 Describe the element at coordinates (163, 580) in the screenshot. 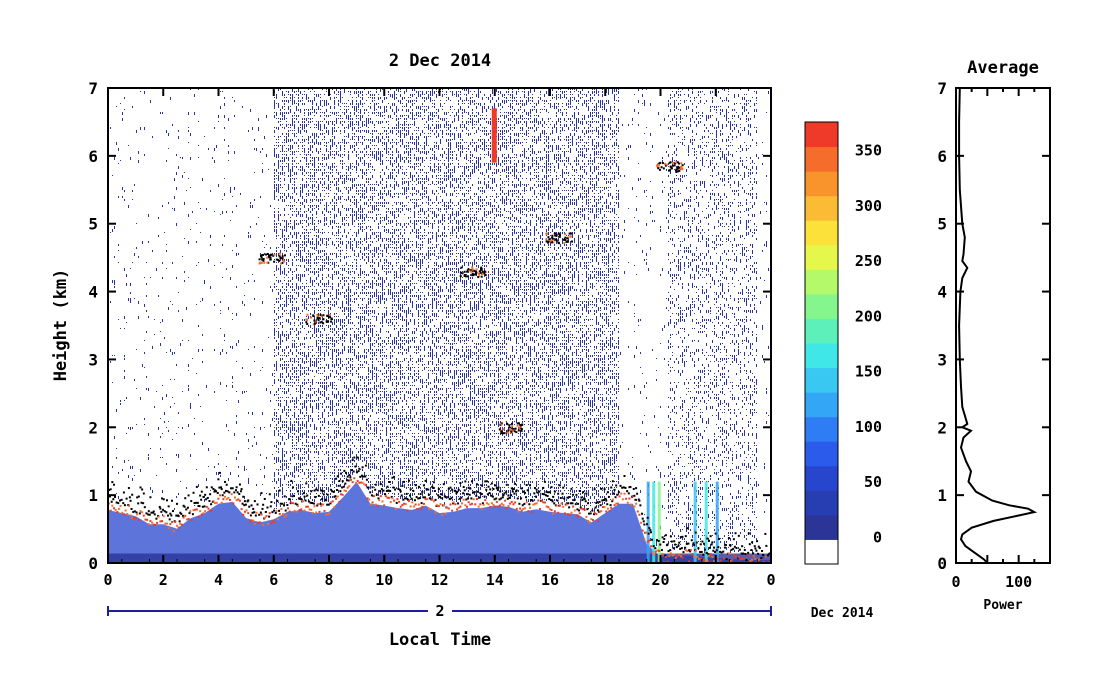

I see `x-tick-label: 2` at that location.